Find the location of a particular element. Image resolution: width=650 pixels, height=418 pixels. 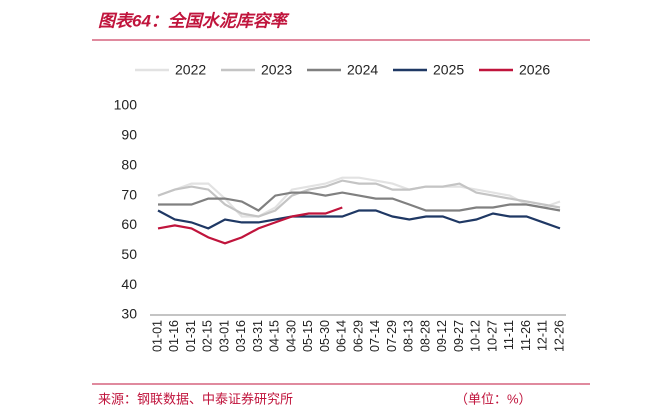

x-tick-label: 04-30 is located at coordinates (291, 336).